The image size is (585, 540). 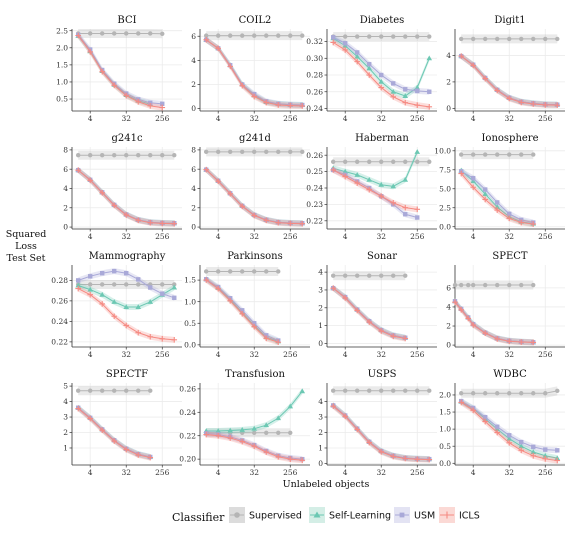 What do you see at coordinates (445, 412) in the screenshot?
I see `y-tick-label: 1.5` at bounding box center [445, 412].